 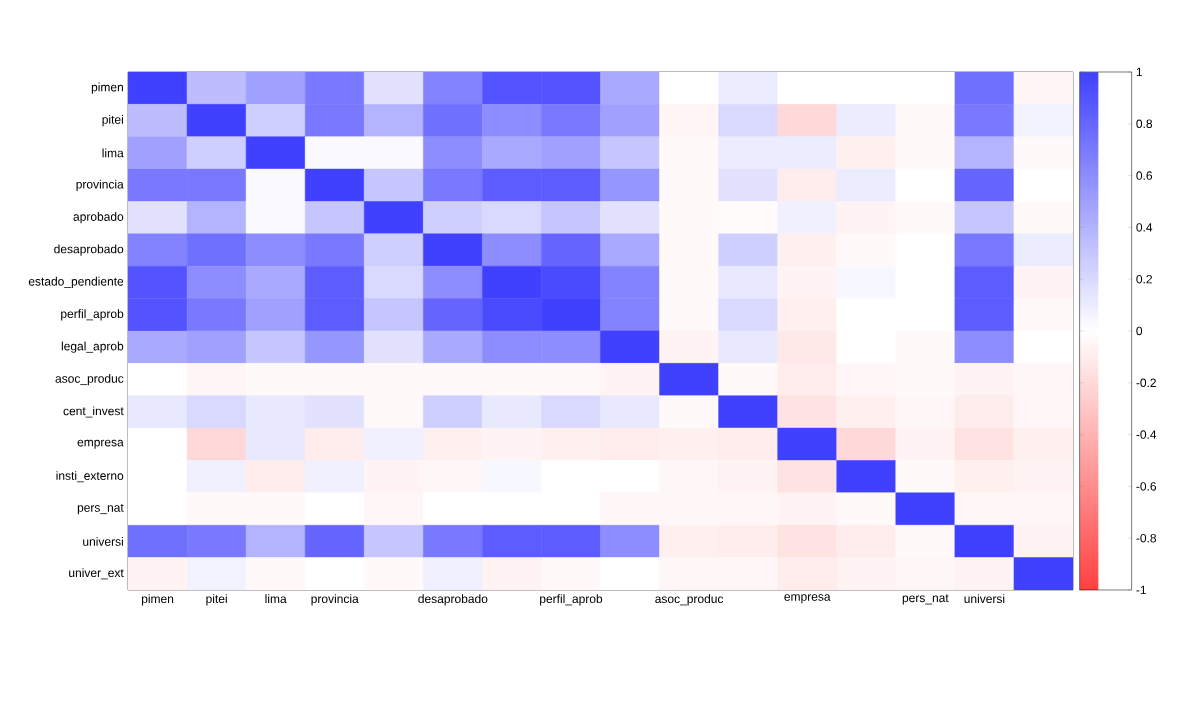 I want to click on x-tick-label: asoc_produc, so click(x=689, y=600).